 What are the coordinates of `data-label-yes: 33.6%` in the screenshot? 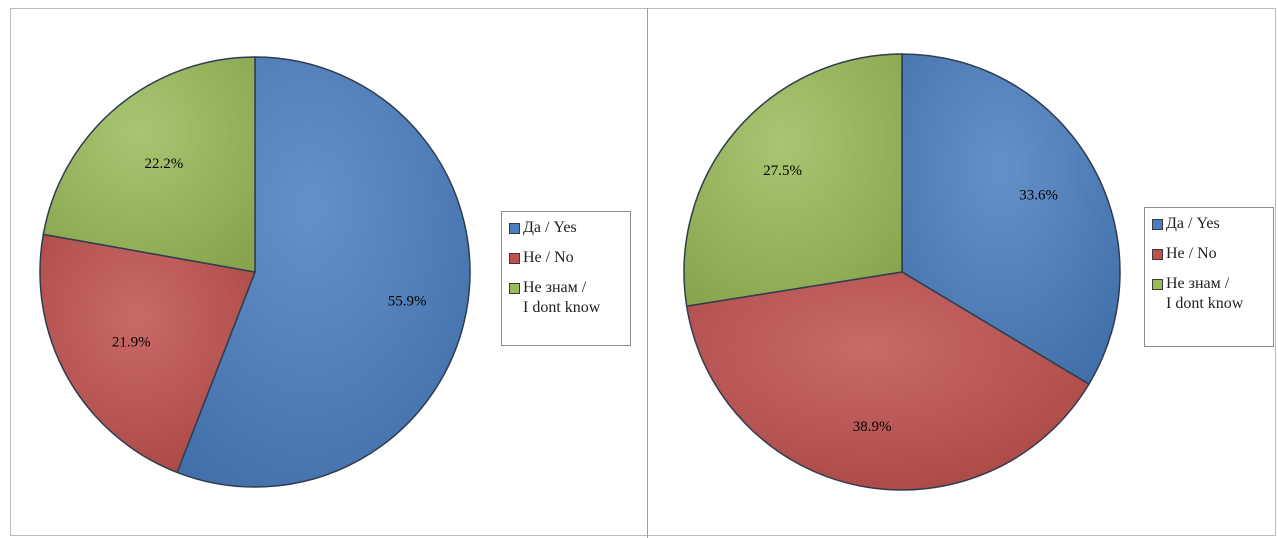 It's located at (1038, 196).